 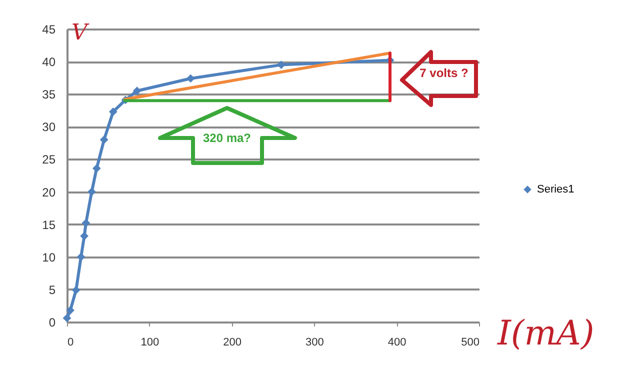 What do you see at coordinates (49, 257) in the screenshot?
I see `y-tick-label: 10` at bounding box center [49, 257].